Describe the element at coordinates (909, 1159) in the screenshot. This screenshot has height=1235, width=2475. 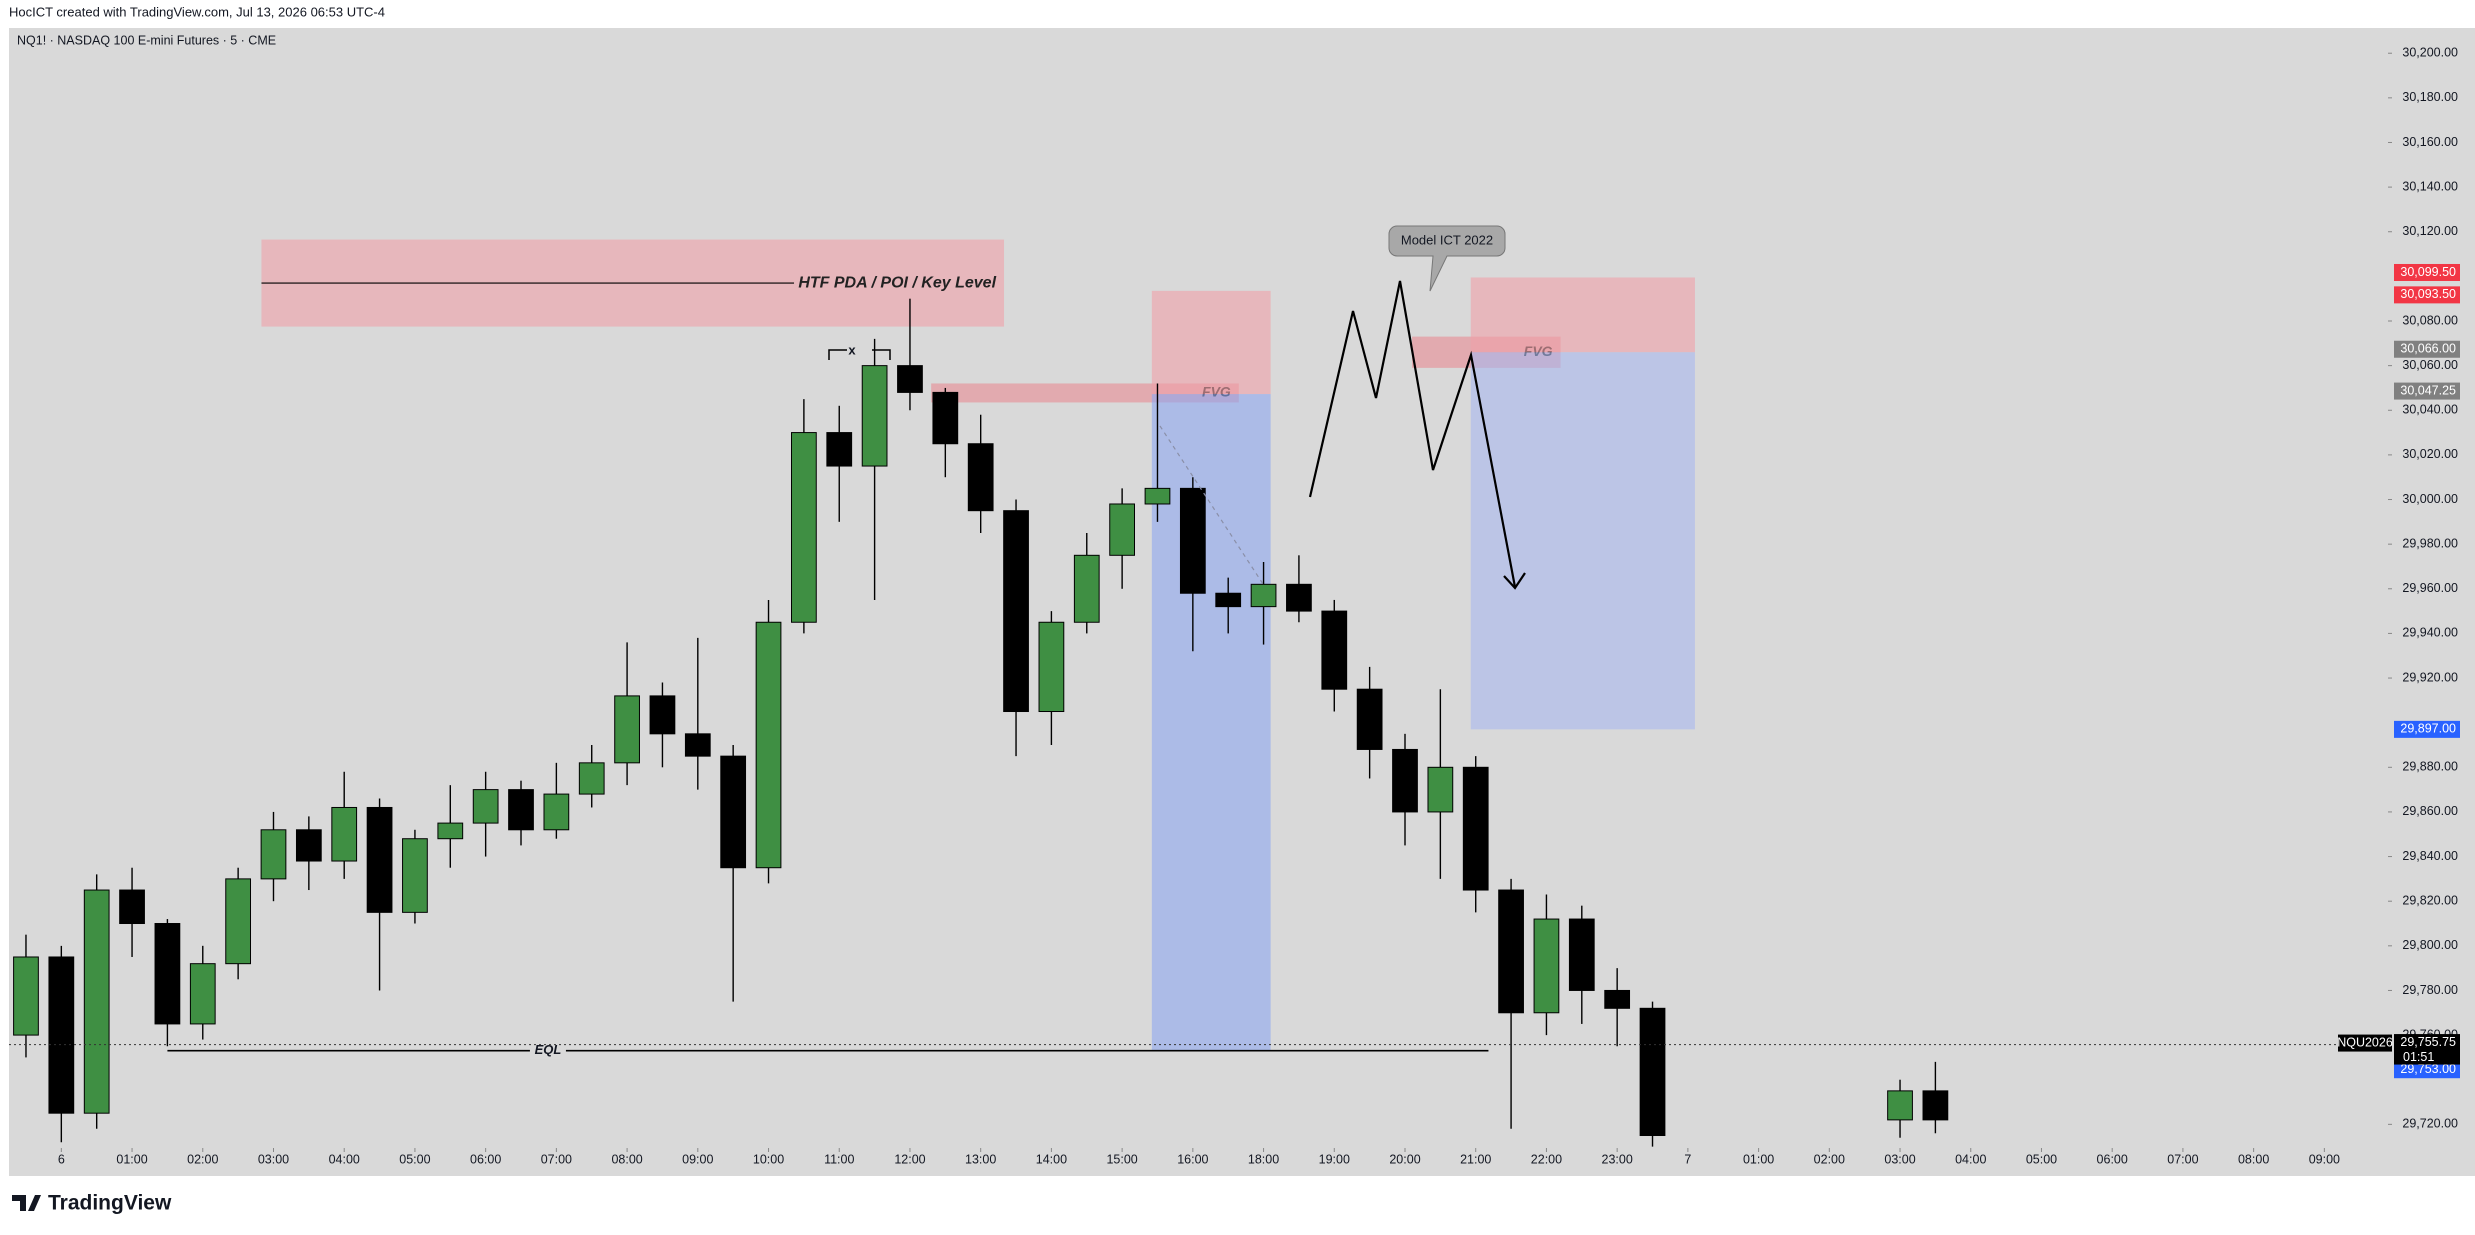
I see `x-tick-label: 12:00` at that location.